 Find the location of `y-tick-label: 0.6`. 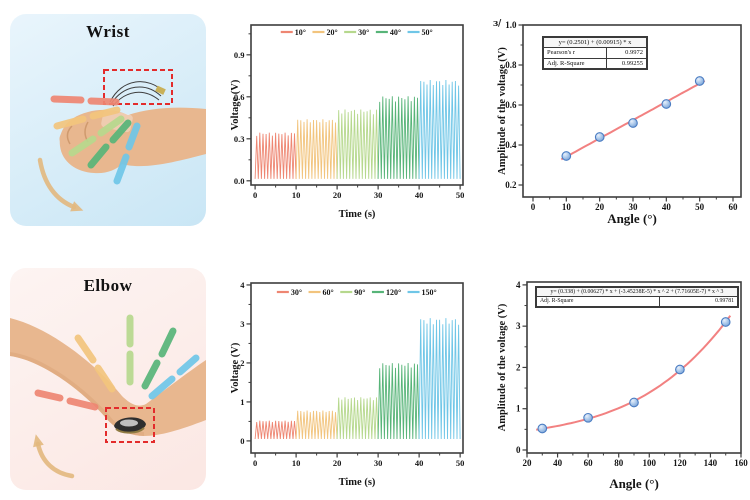

y-tick-label: 0.6 is located at coordinates (511, 105).